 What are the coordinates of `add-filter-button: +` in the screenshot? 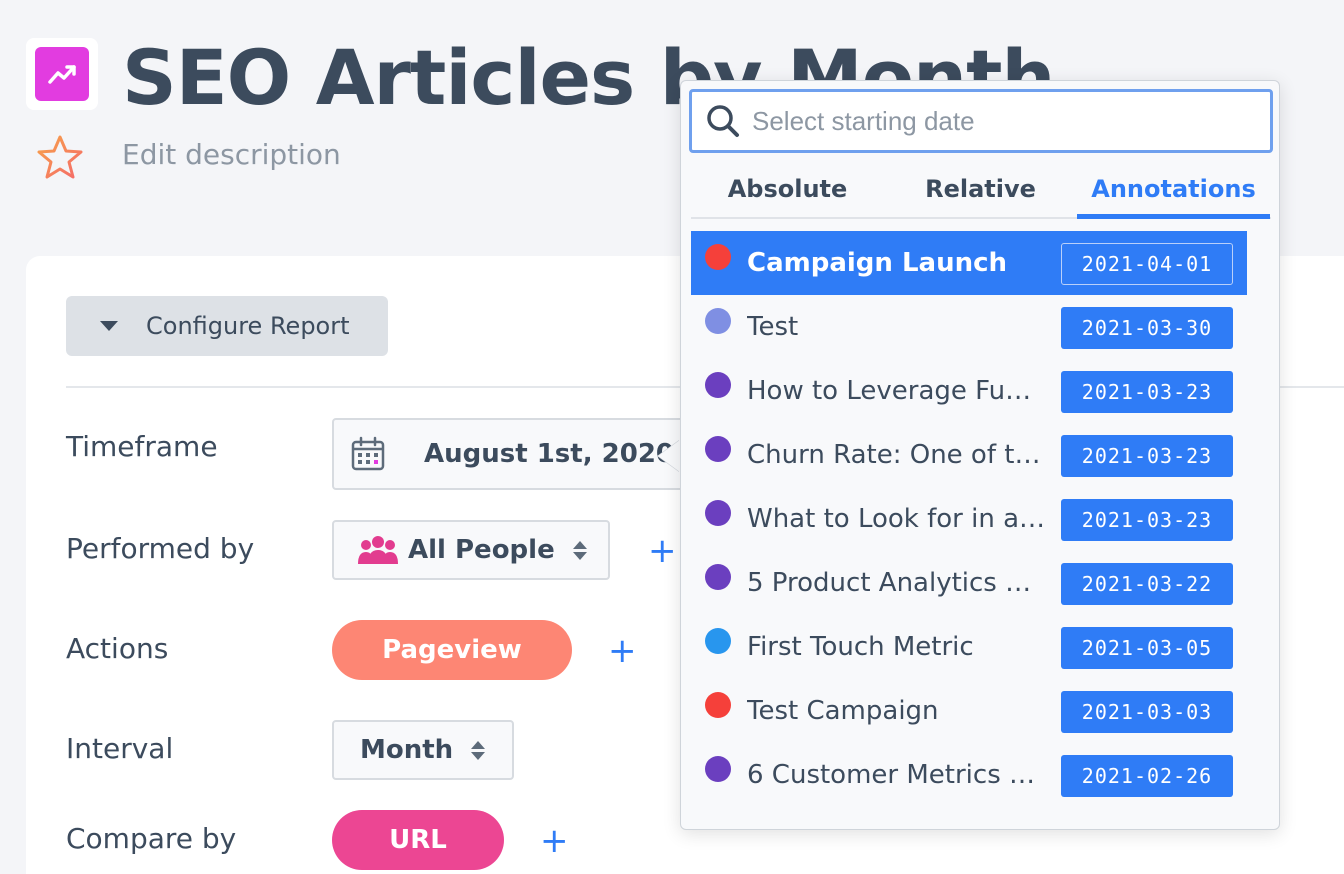 It's located at (662, 551).